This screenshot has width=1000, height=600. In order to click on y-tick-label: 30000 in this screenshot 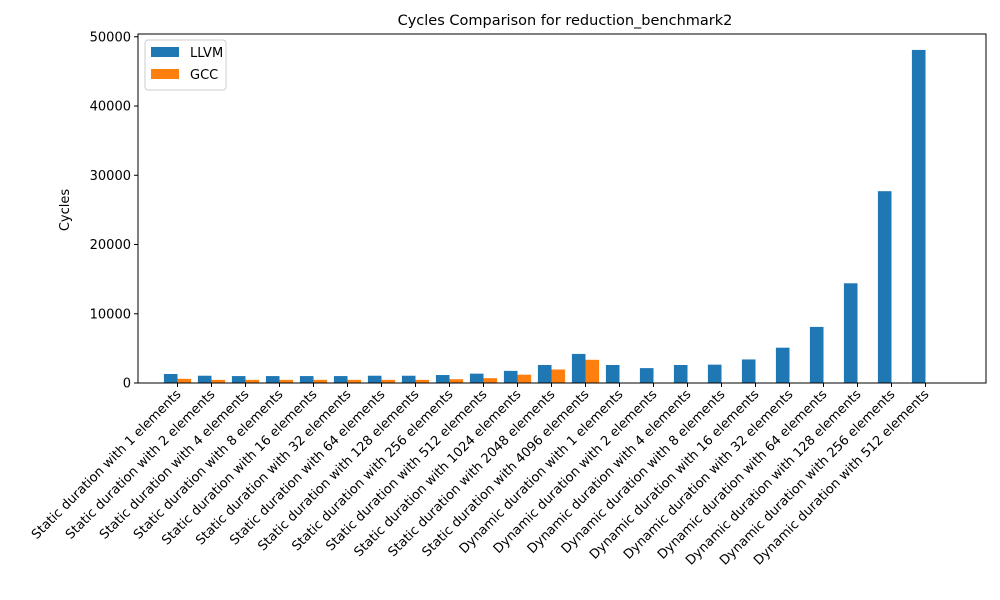, I will do `click(110, 176)`.